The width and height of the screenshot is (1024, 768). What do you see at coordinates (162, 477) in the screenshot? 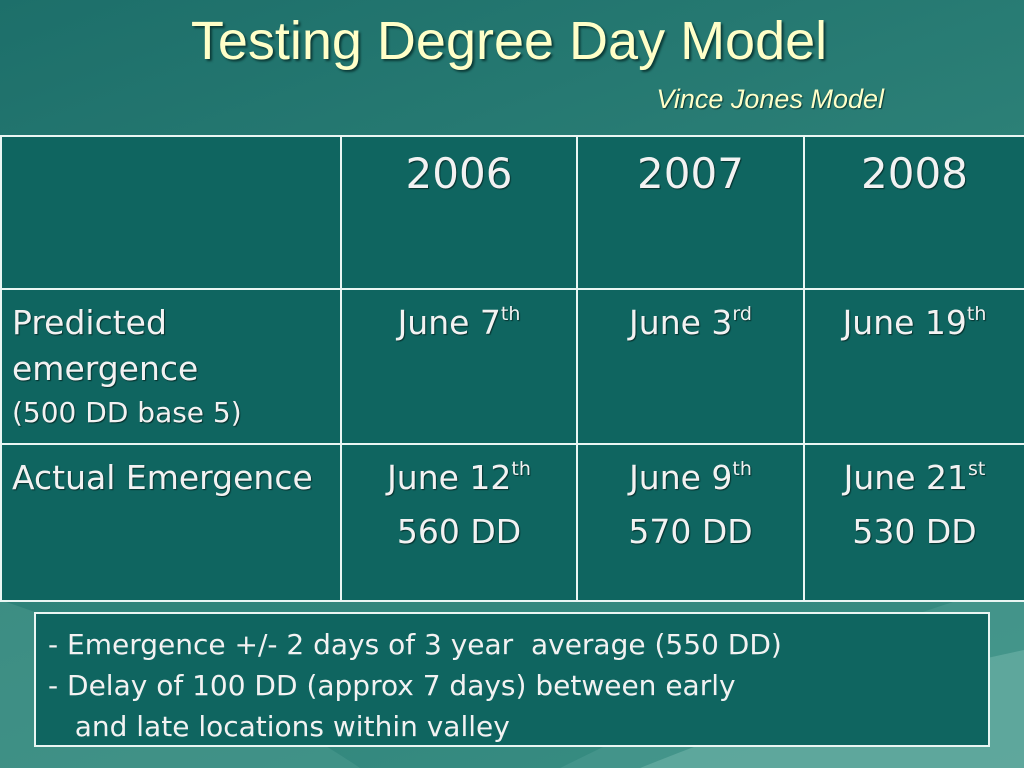
I see `row-label: Actual Emergence` at bounding box center [162, 477].